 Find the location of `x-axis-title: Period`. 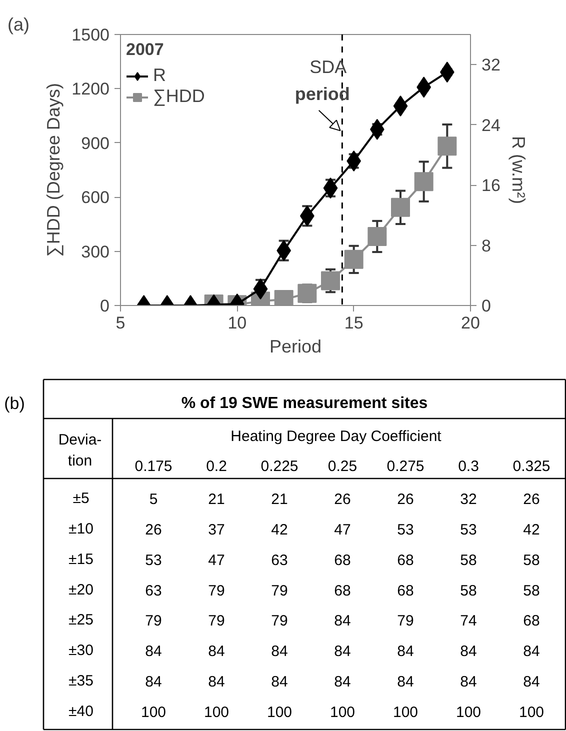

x-axis-title: Period is located at coordinates (295, 346).